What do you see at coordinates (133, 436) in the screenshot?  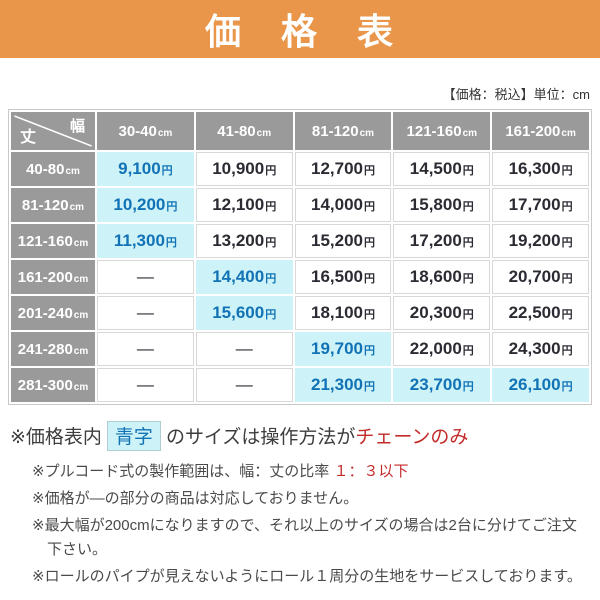 I see `blue-text-badge: 青字` at bounding box center [133, 436].